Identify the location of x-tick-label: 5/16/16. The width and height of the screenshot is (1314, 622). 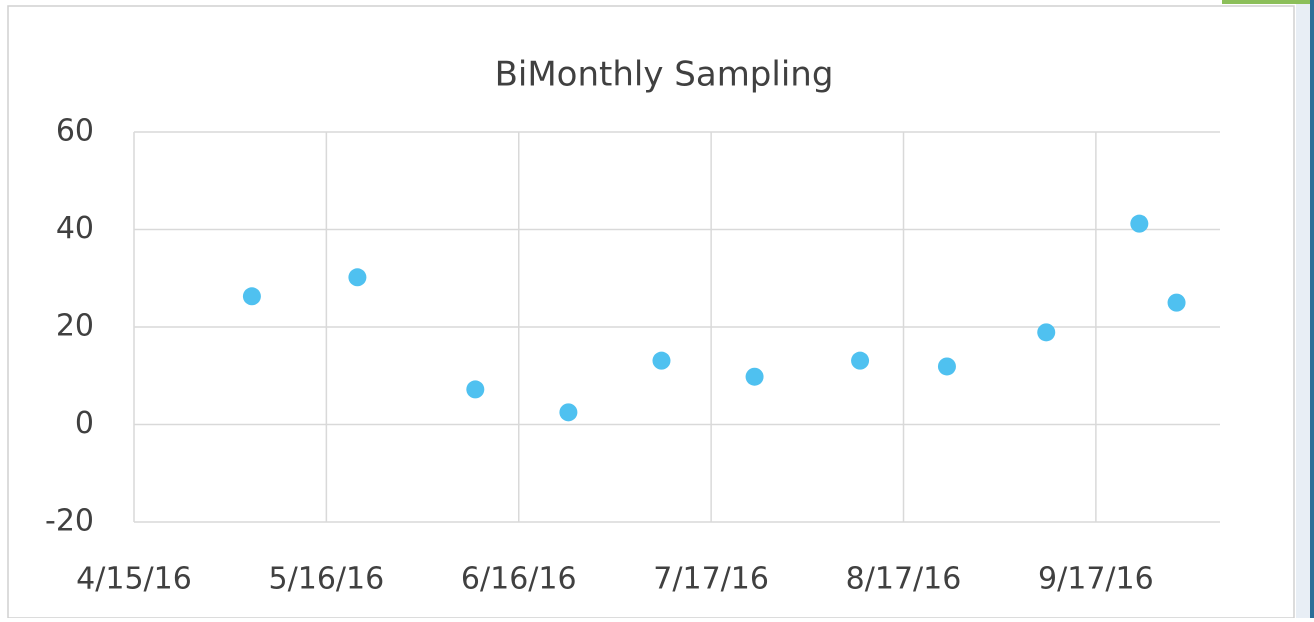
(327, 579).